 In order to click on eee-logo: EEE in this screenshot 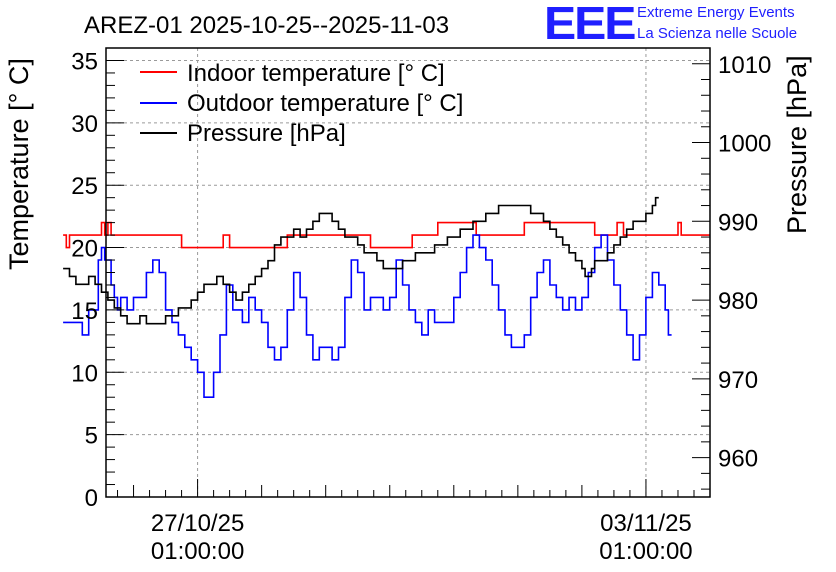, I will do `click(590, 24)`.